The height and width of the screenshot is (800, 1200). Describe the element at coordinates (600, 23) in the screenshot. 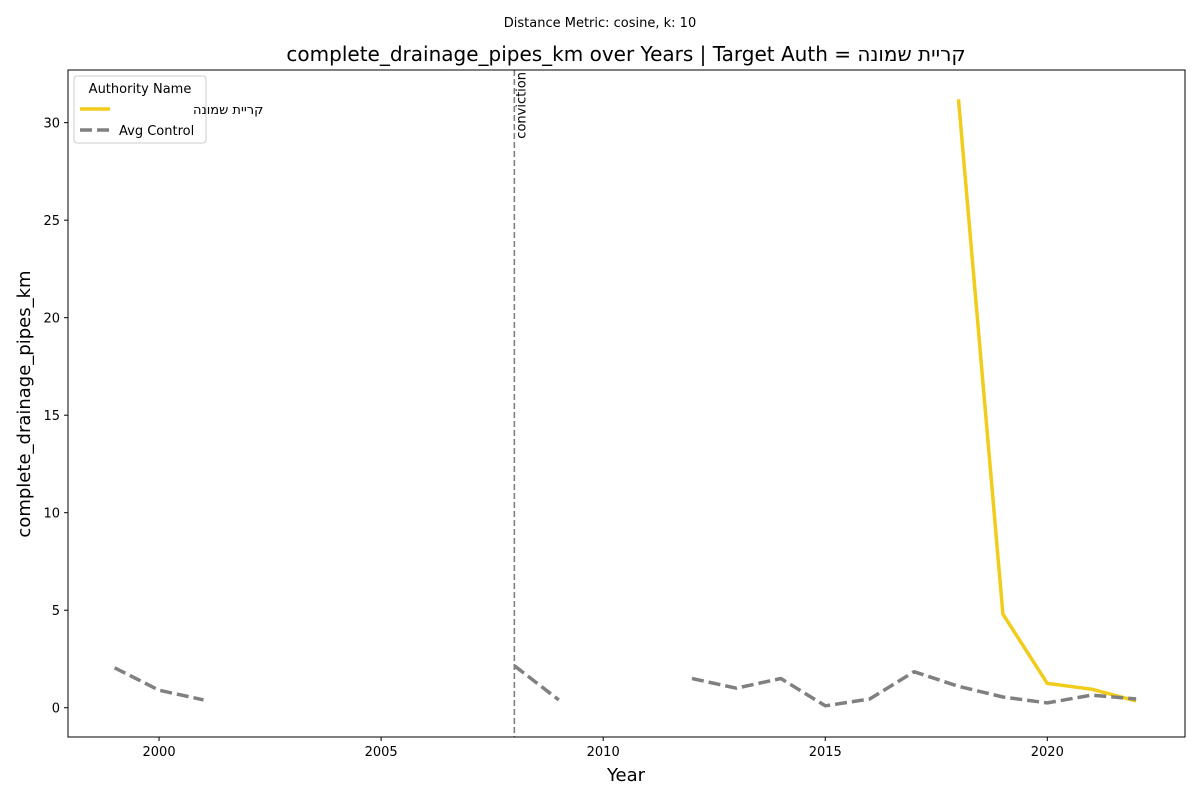

I see `chart-suptitle: Distance Metric: cosine, k: 10` at that location.